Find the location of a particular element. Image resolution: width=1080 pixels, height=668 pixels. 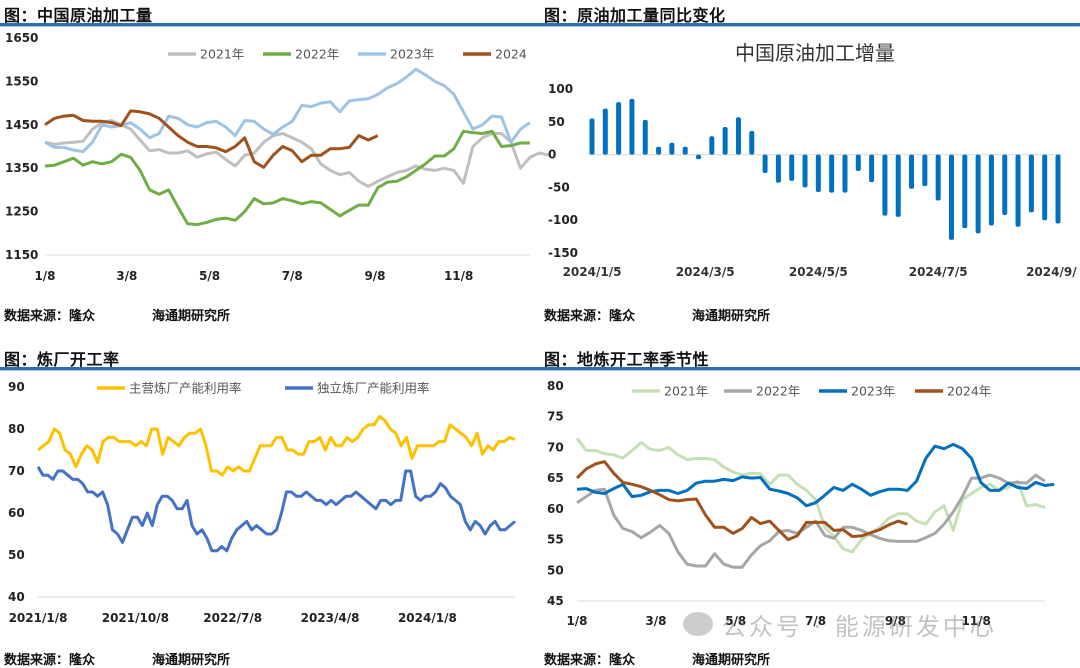

y-tick-label: 90 is located at coordinates (16, 387).